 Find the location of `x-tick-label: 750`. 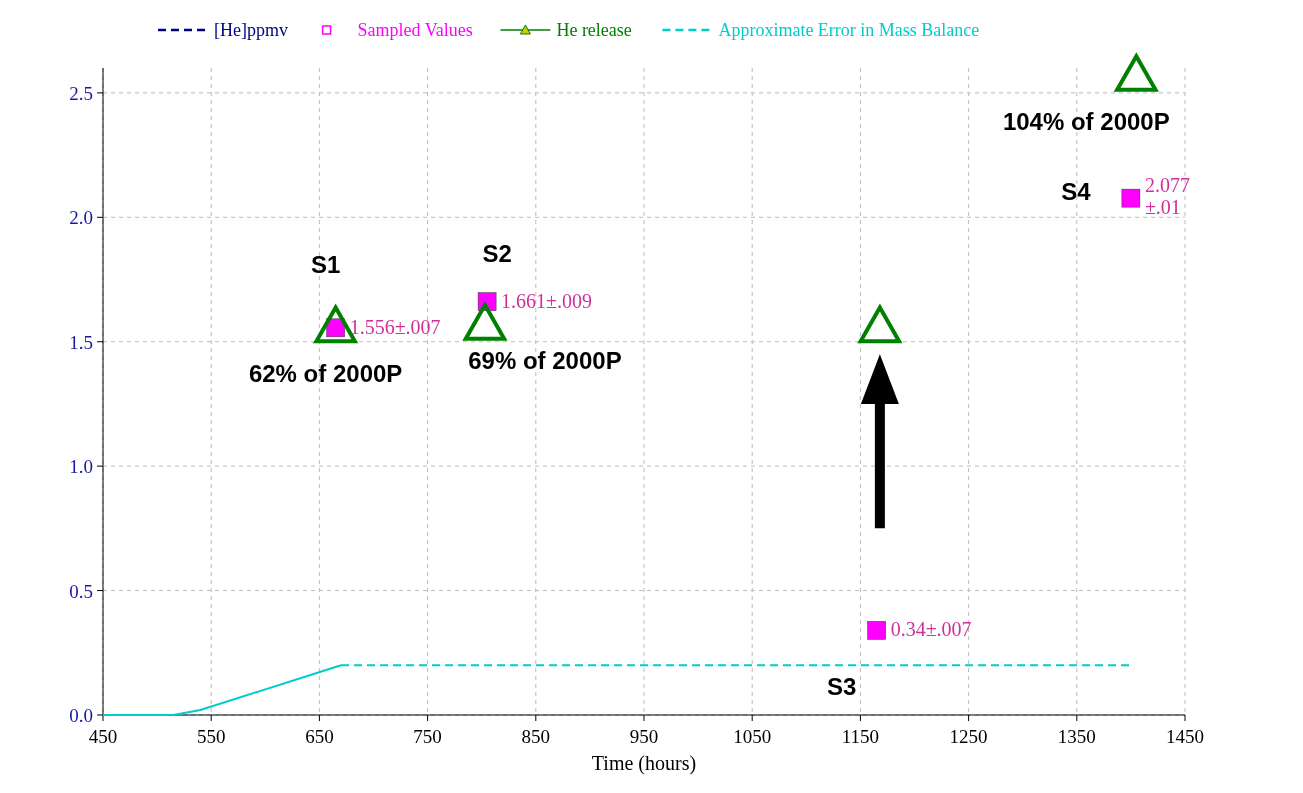

x-tick-label: 750 is located at coordinates (427, 736).